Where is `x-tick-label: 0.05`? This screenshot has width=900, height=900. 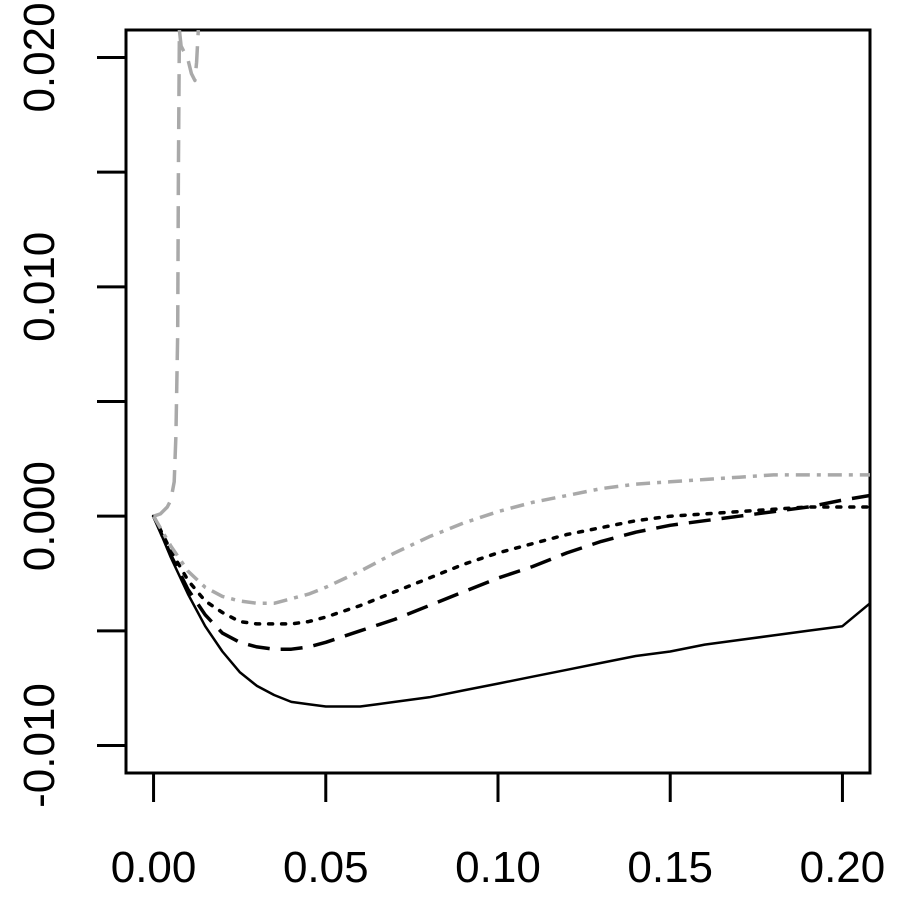
x-tick-label: 0.05 is located at coordinates (326, 867).